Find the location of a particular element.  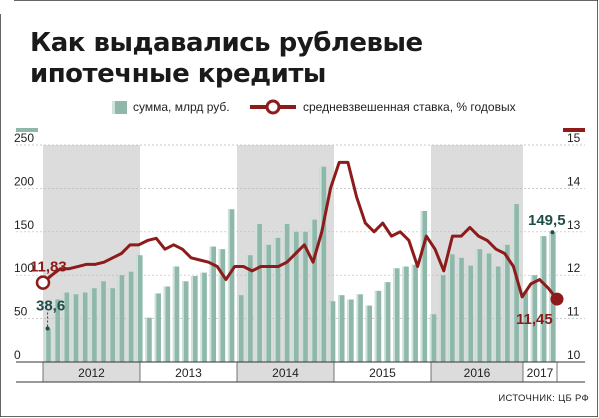

bar-last-label: 149,5 is located at coordinates (547, 220).